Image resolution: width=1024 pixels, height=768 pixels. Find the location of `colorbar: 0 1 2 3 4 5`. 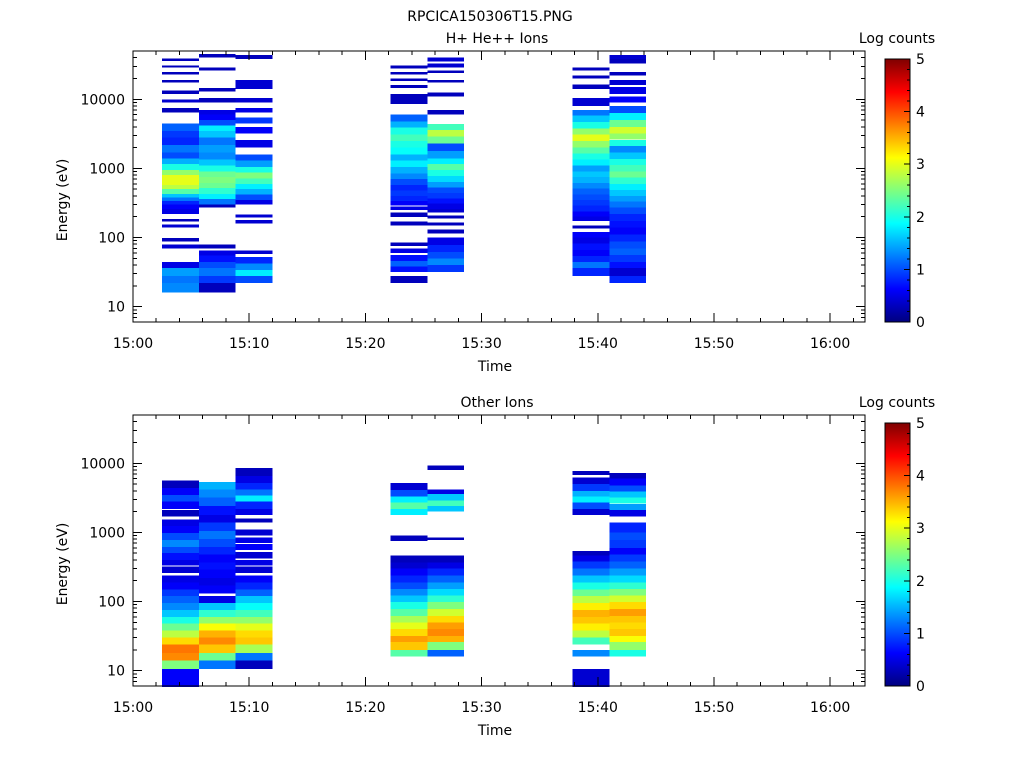

colorbar: 0 1 2 3 4 5 is located at coordinates (904, 191).